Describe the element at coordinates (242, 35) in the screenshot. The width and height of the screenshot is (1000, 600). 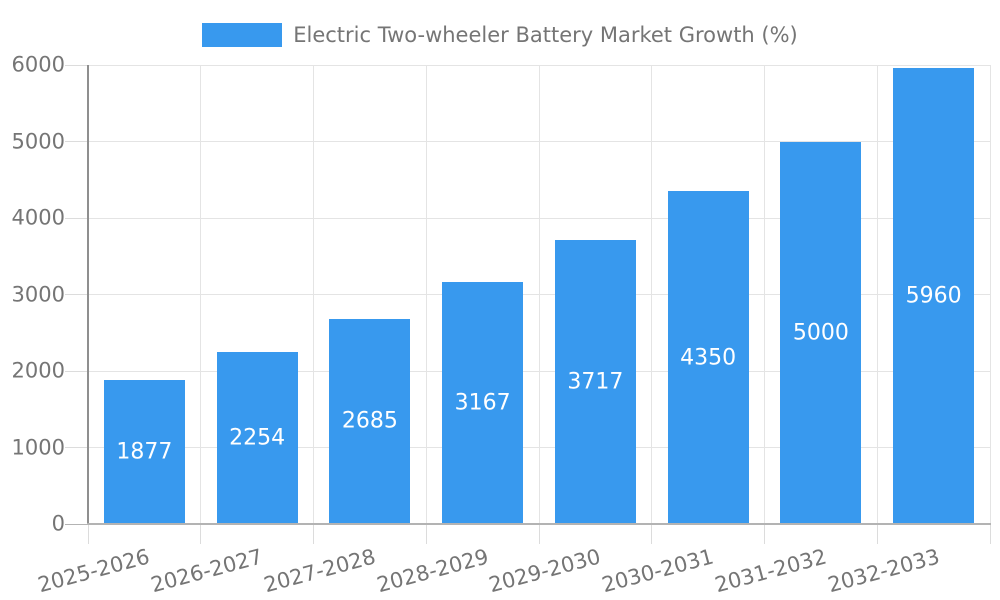
I see `legend-swatch` at that location.